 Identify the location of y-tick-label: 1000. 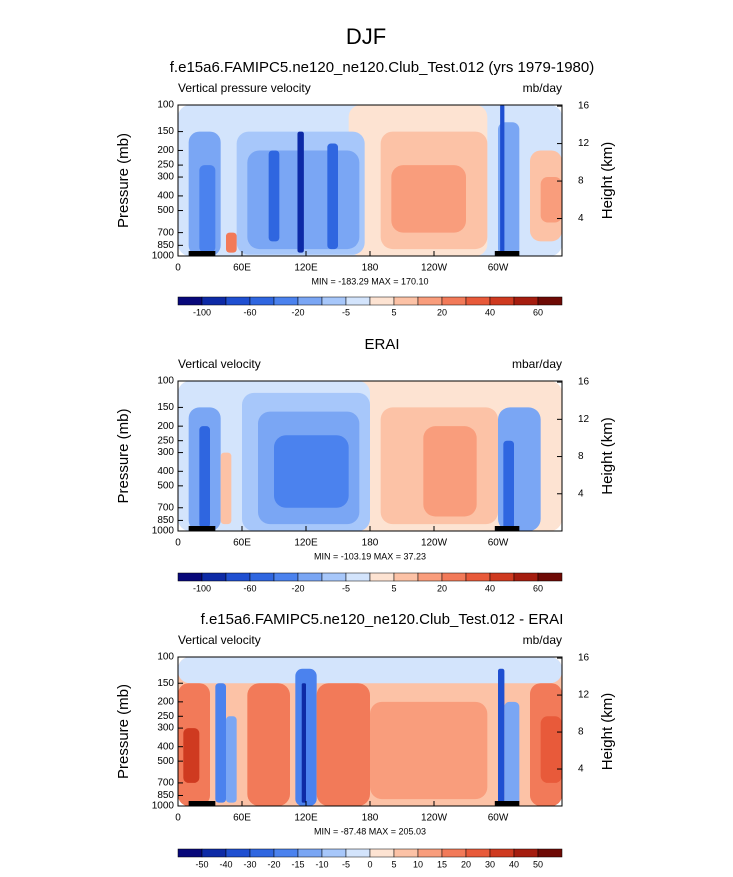
(163, 256).